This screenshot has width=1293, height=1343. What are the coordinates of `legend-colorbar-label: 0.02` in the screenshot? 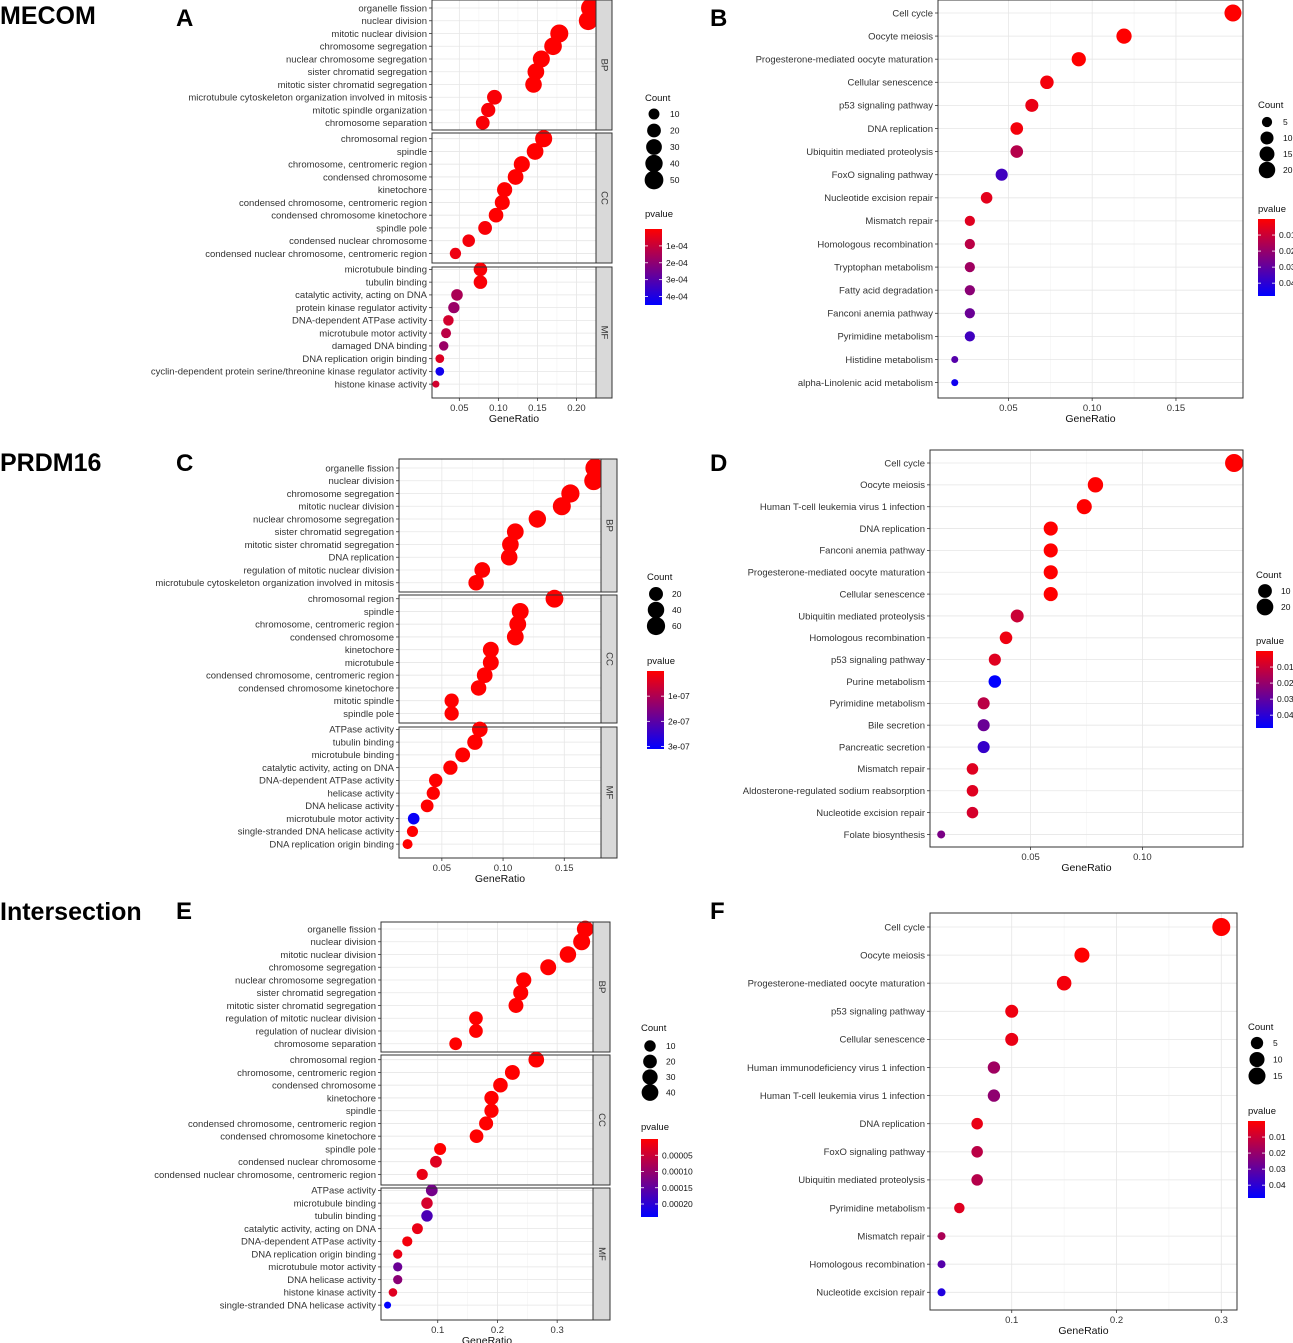 It's located at (1277, 1153).